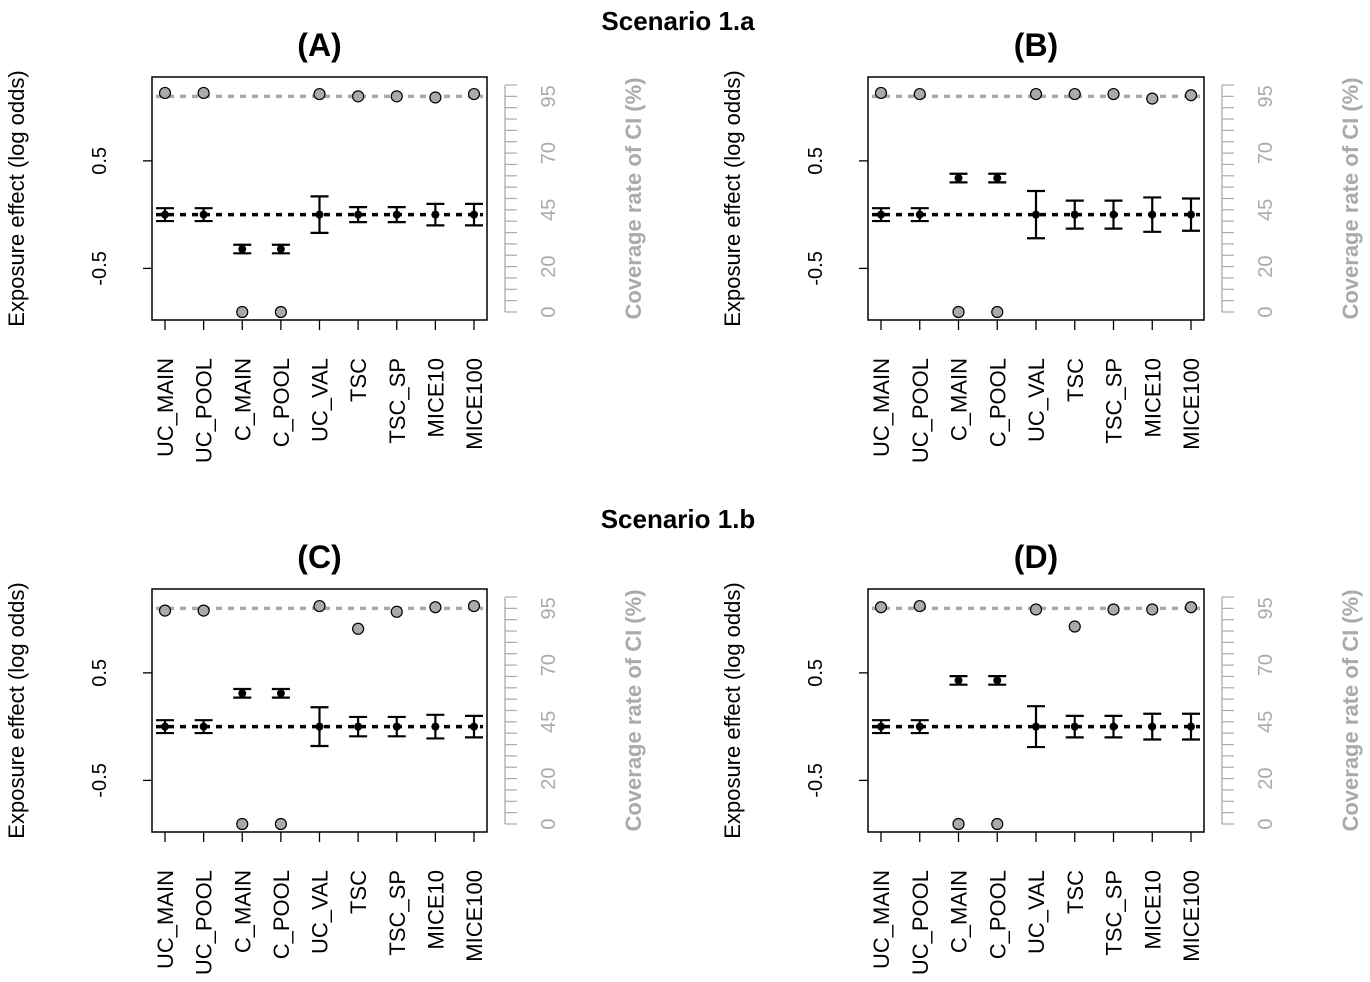 Image resolution: width=1370 pixels, height=982 pixels. I want to click on x-tick-label: C_MAIN, so click(242, 399).